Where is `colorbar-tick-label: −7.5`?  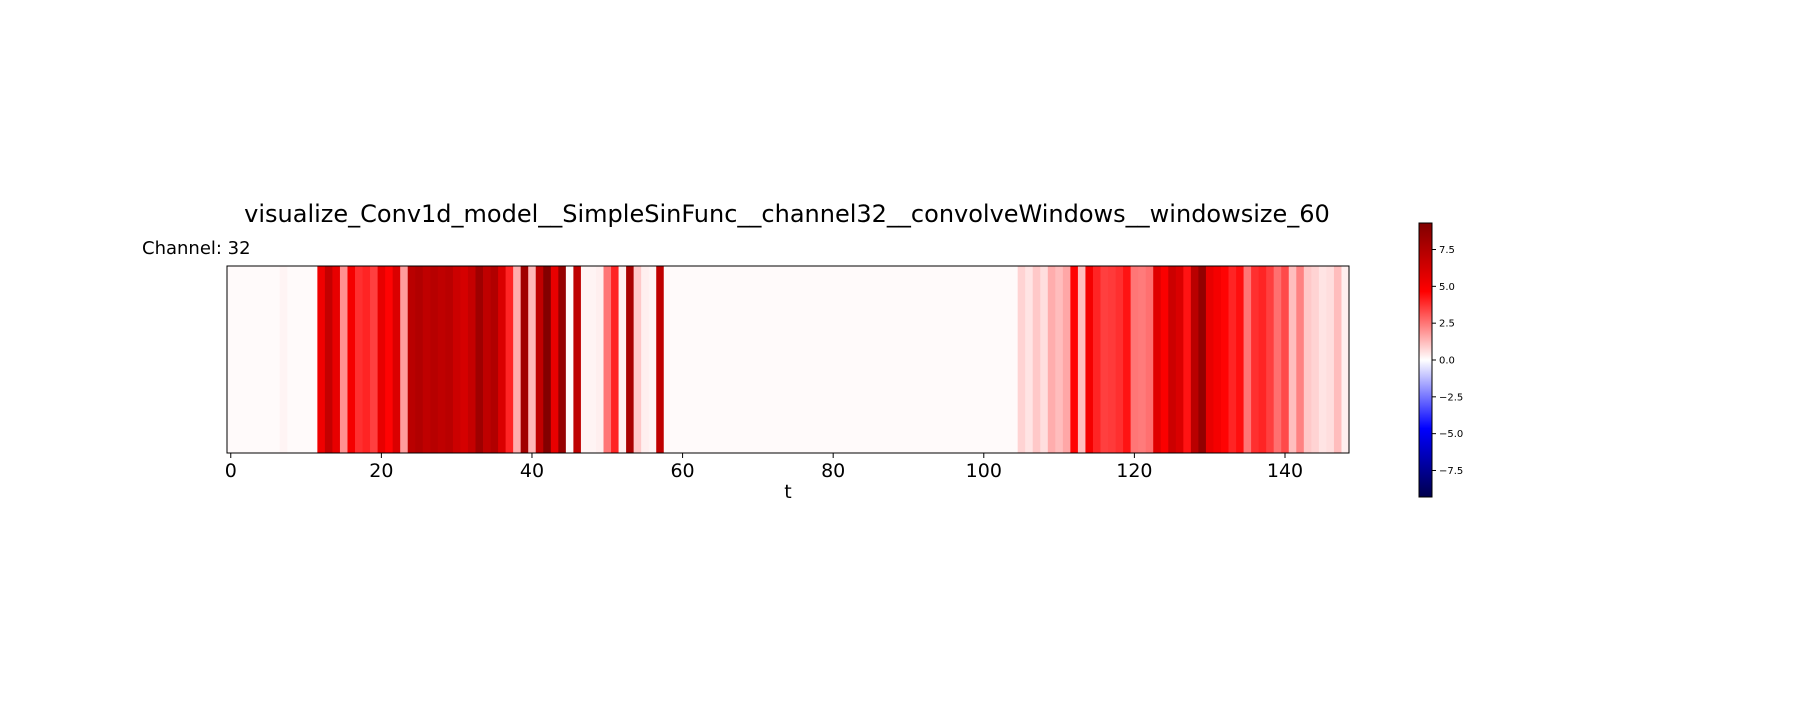
colorbar-tick-label: −7.5 is located at coordinates (1451, 471).